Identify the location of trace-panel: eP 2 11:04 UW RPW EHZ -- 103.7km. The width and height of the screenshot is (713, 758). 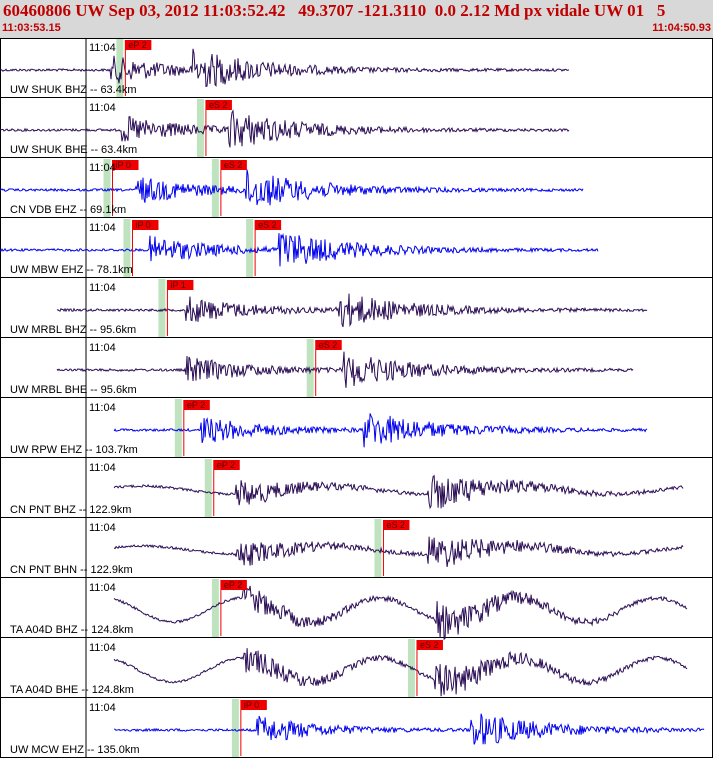
(356, 428).